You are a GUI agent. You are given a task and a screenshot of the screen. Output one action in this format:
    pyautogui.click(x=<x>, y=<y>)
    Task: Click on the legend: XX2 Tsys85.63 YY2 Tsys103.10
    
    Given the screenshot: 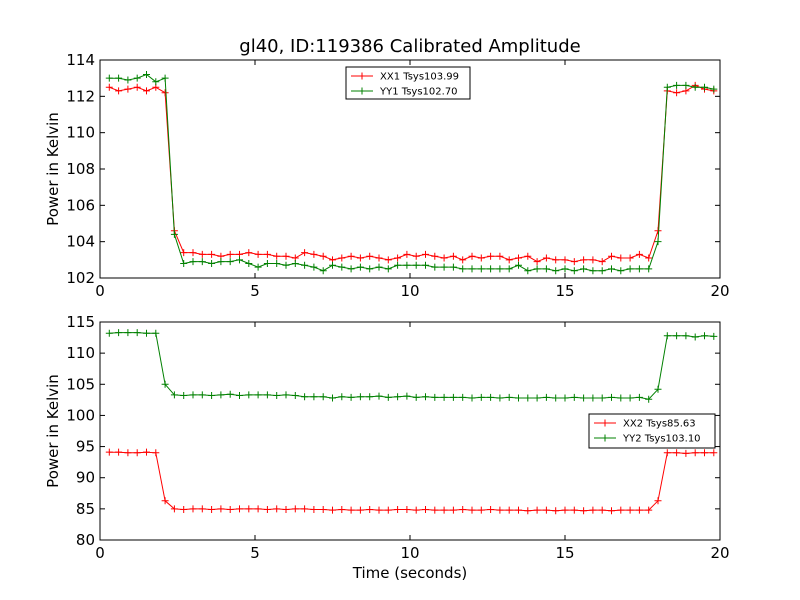 What is the action you would take?
    pyautogui.click(x=652, y=431)
    